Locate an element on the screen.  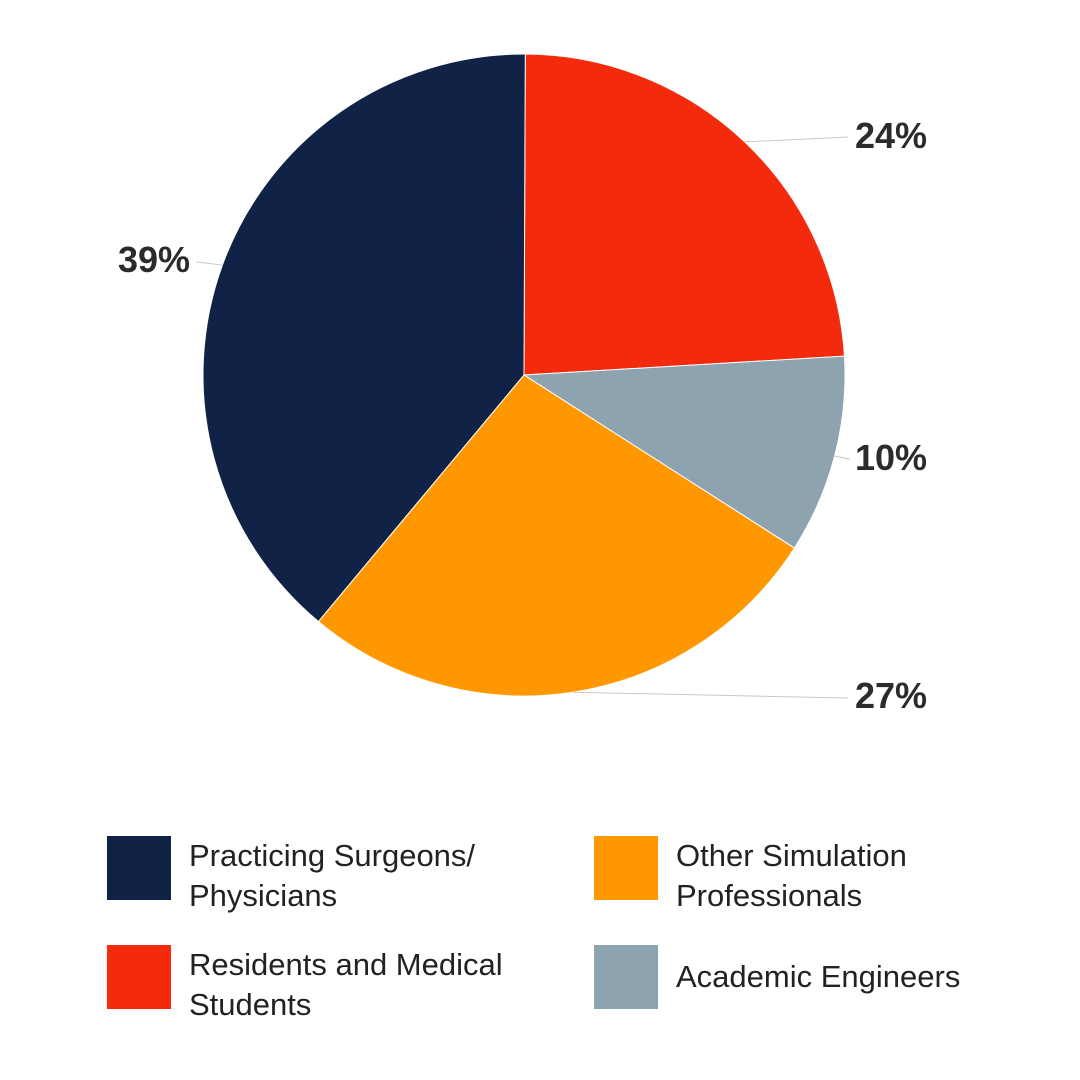
legend-label-academic-engineers: Academic Engineers is located at coordinates (818, 976).